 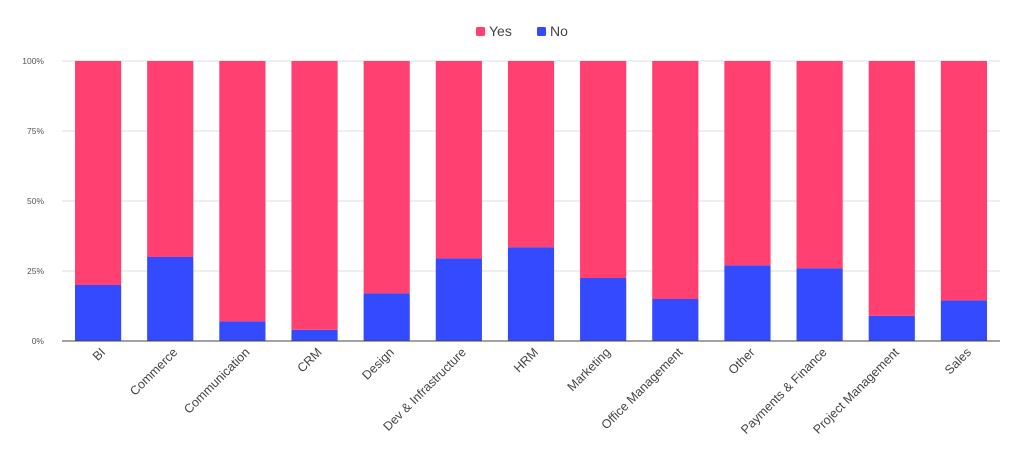 What do you see at coordinates (522, 31) in the screenshot?
I see `legend: Yes No` at bounding box center [522, 31].